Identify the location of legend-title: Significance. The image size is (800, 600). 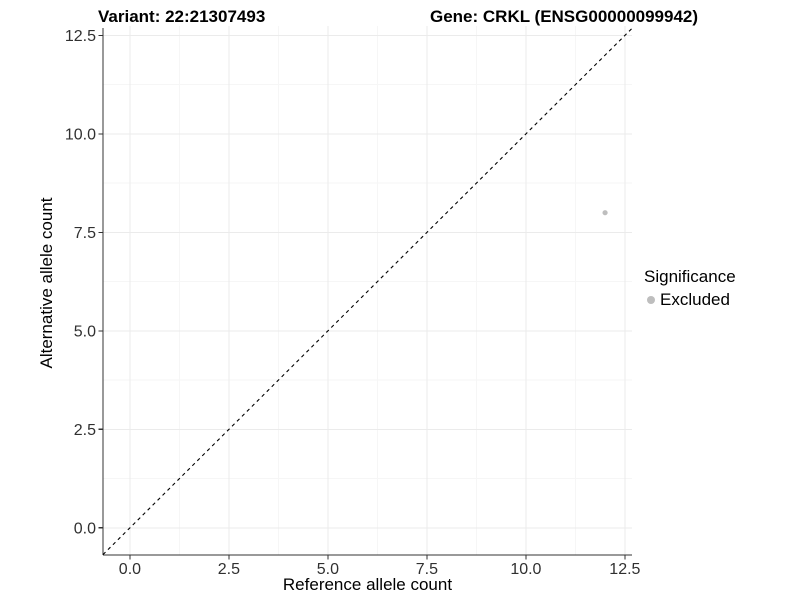
(690, 276).